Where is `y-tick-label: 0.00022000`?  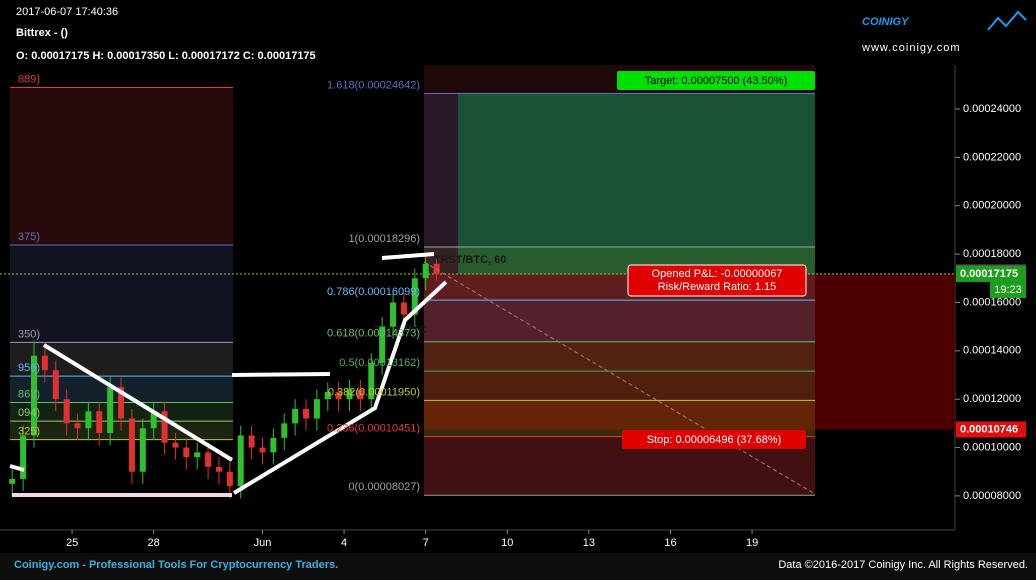 y-tick-label: 0.00022000 is located at coordinates (992, 157).